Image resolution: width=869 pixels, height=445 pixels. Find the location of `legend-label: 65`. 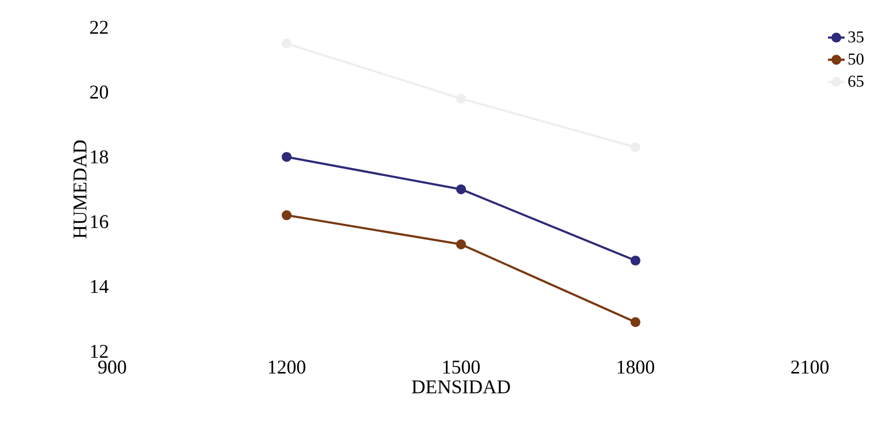

legend-label: 65 is located at coordinates (856, 81).